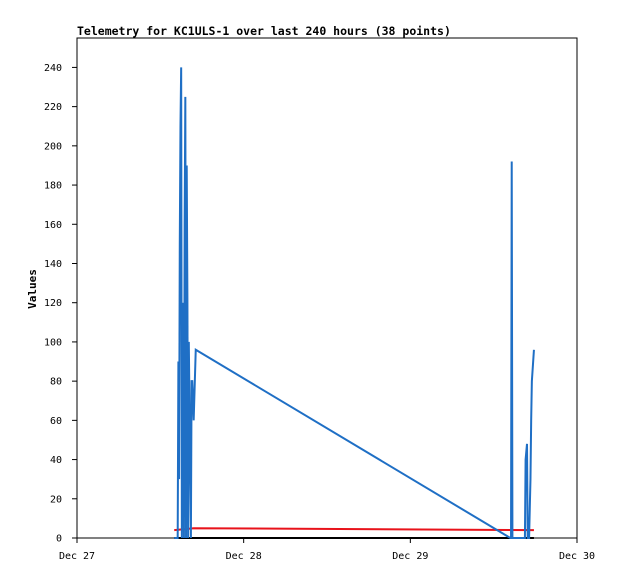  Describe the element at coordinates (577, 556) in the screenshot. I see `x-tick-label: Dec 30` at that location.